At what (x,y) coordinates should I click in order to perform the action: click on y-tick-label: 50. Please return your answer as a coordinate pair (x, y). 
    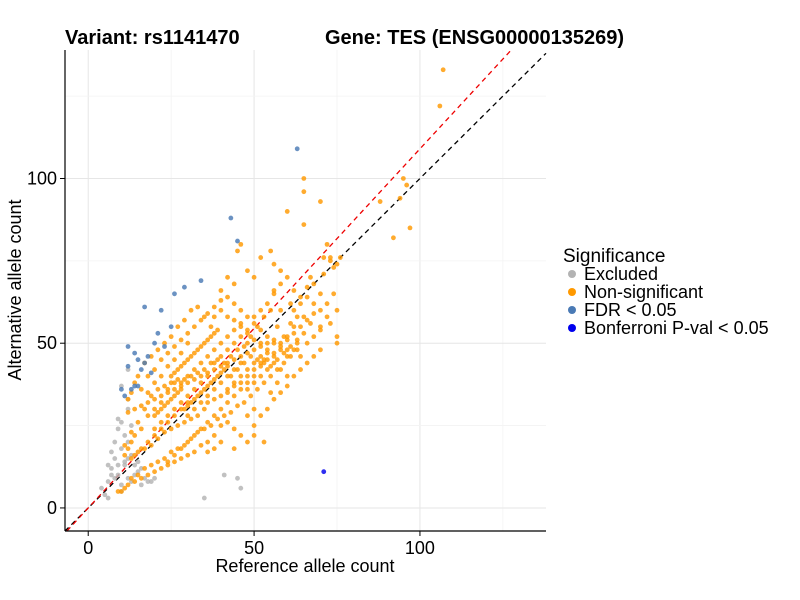
    Looking at the image, I should click on (47, 343).